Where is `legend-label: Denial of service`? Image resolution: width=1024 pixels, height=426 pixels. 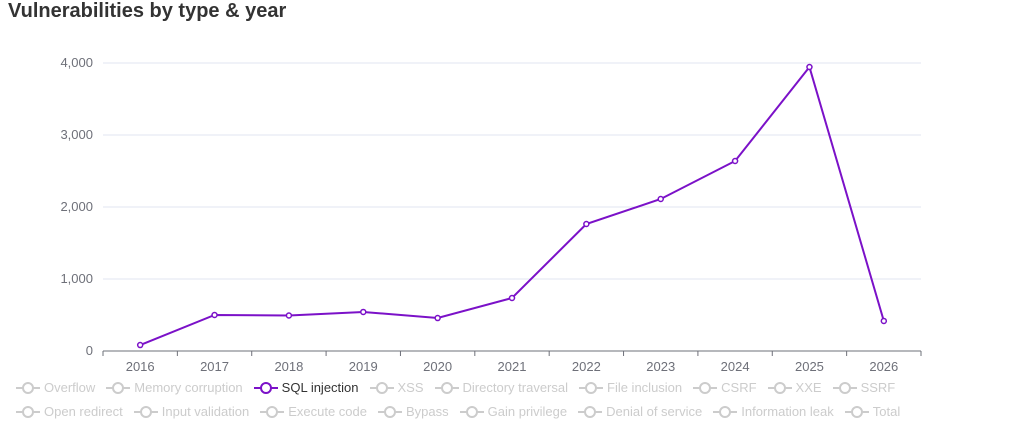 legend-label: Denial of service is located at coordinates (654, 411).